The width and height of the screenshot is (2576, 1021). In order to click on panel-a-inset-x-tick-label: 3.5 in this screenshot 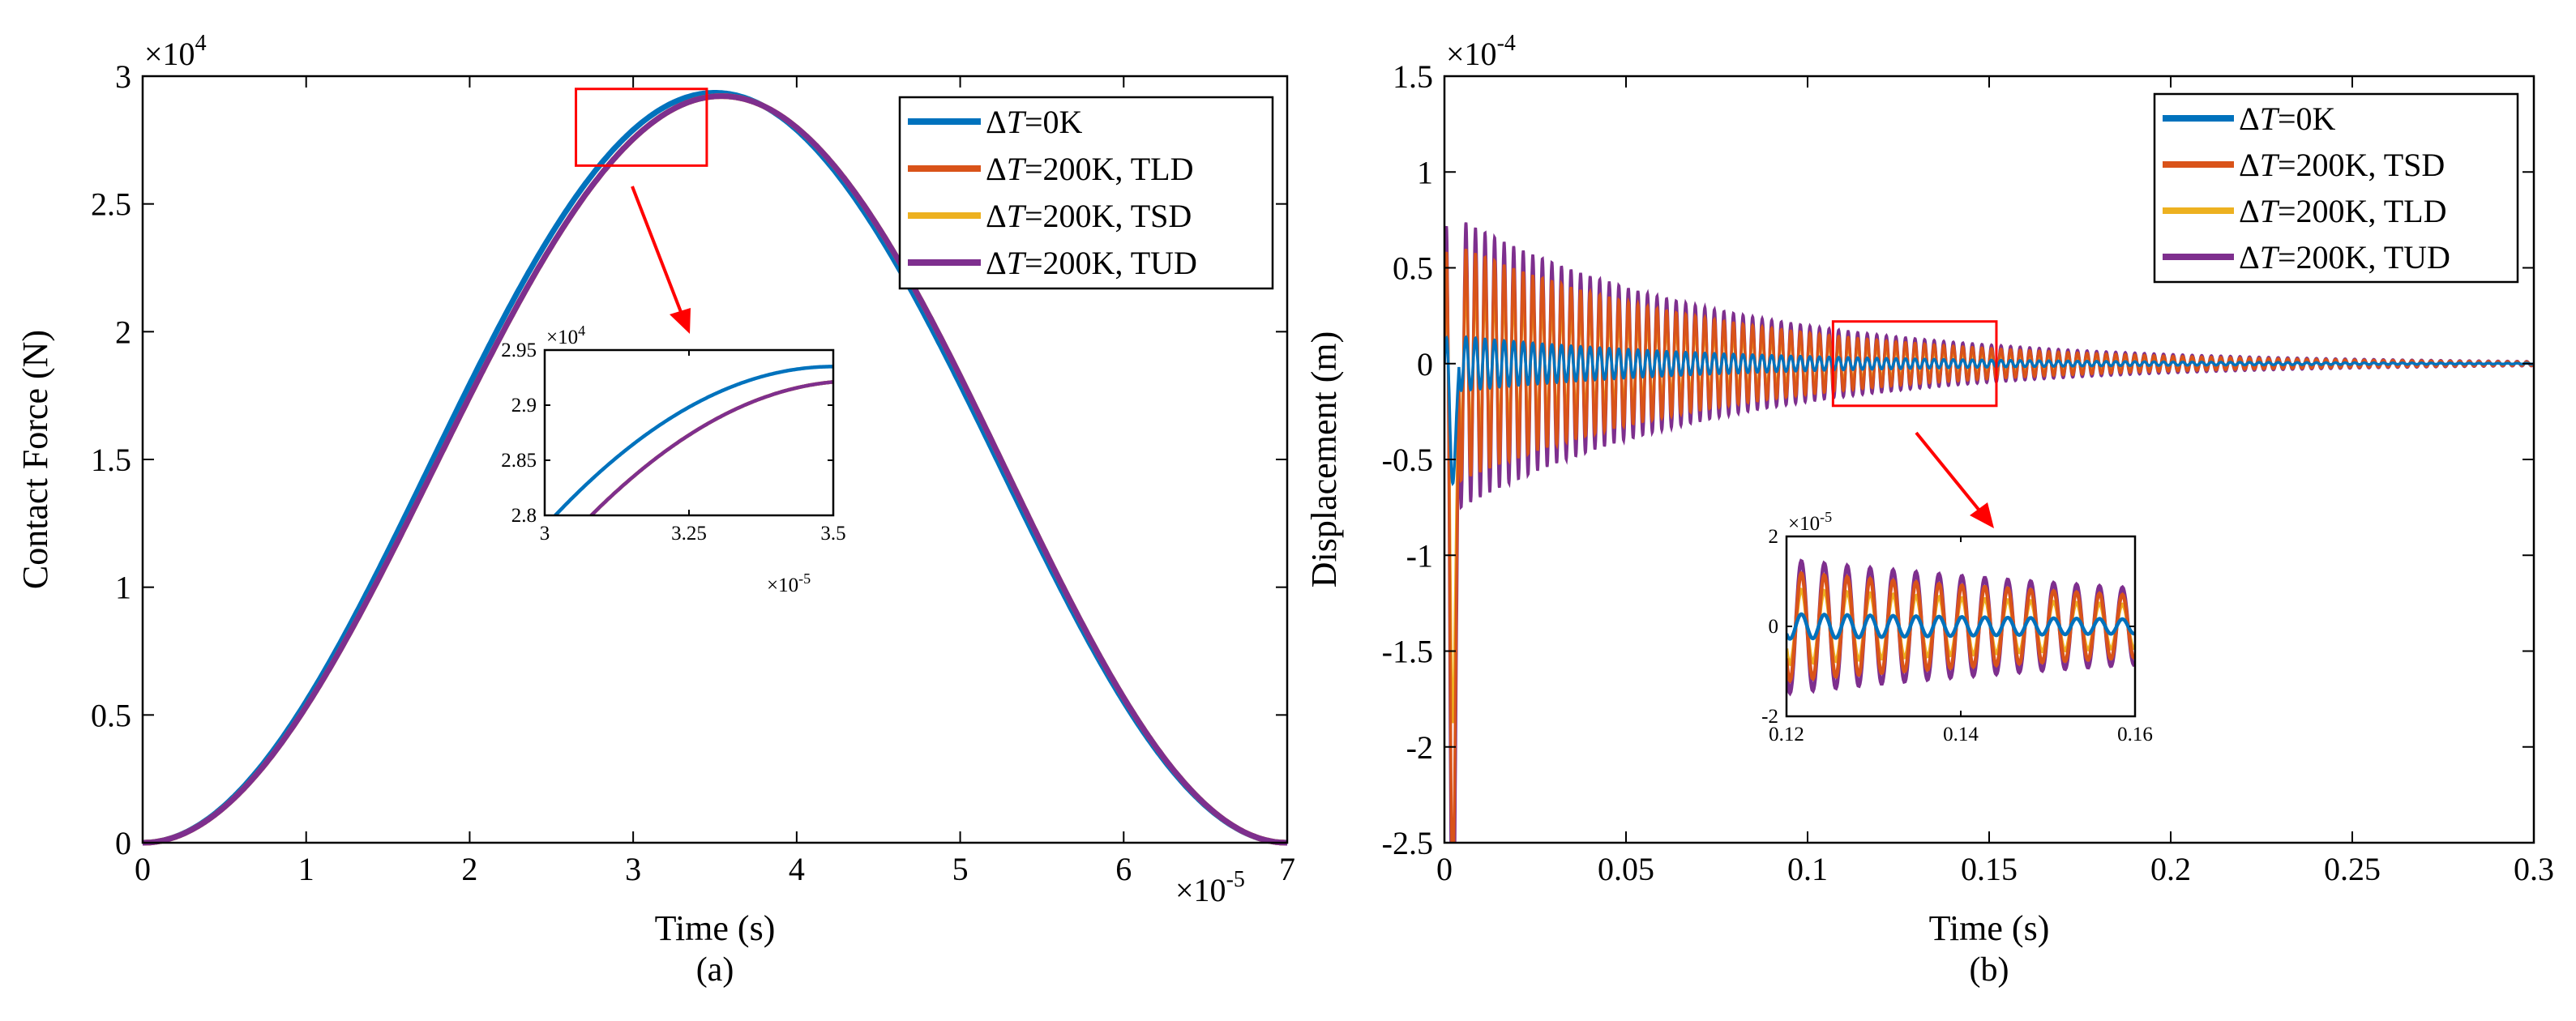, I will do `click(833, 534)`.